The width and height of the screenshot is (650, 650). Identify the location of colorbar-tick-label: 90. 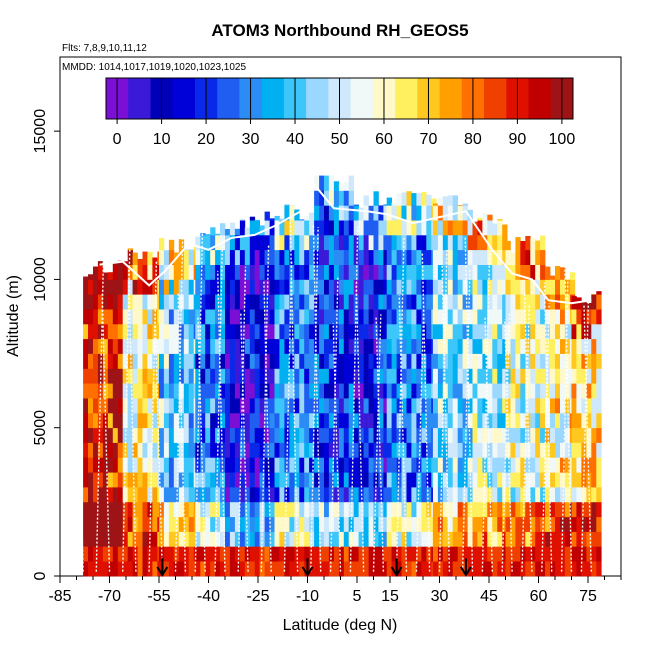
(518, 139).